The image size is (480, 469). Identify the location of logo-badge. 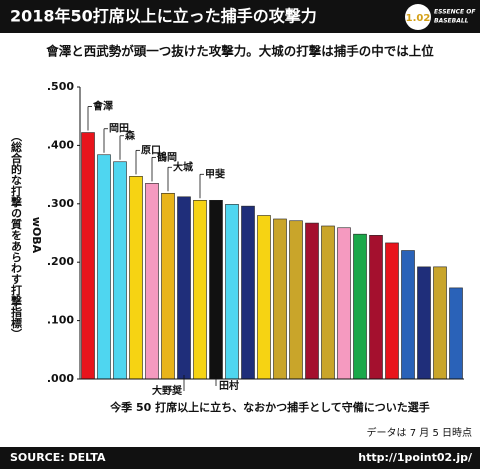
(418, 17).